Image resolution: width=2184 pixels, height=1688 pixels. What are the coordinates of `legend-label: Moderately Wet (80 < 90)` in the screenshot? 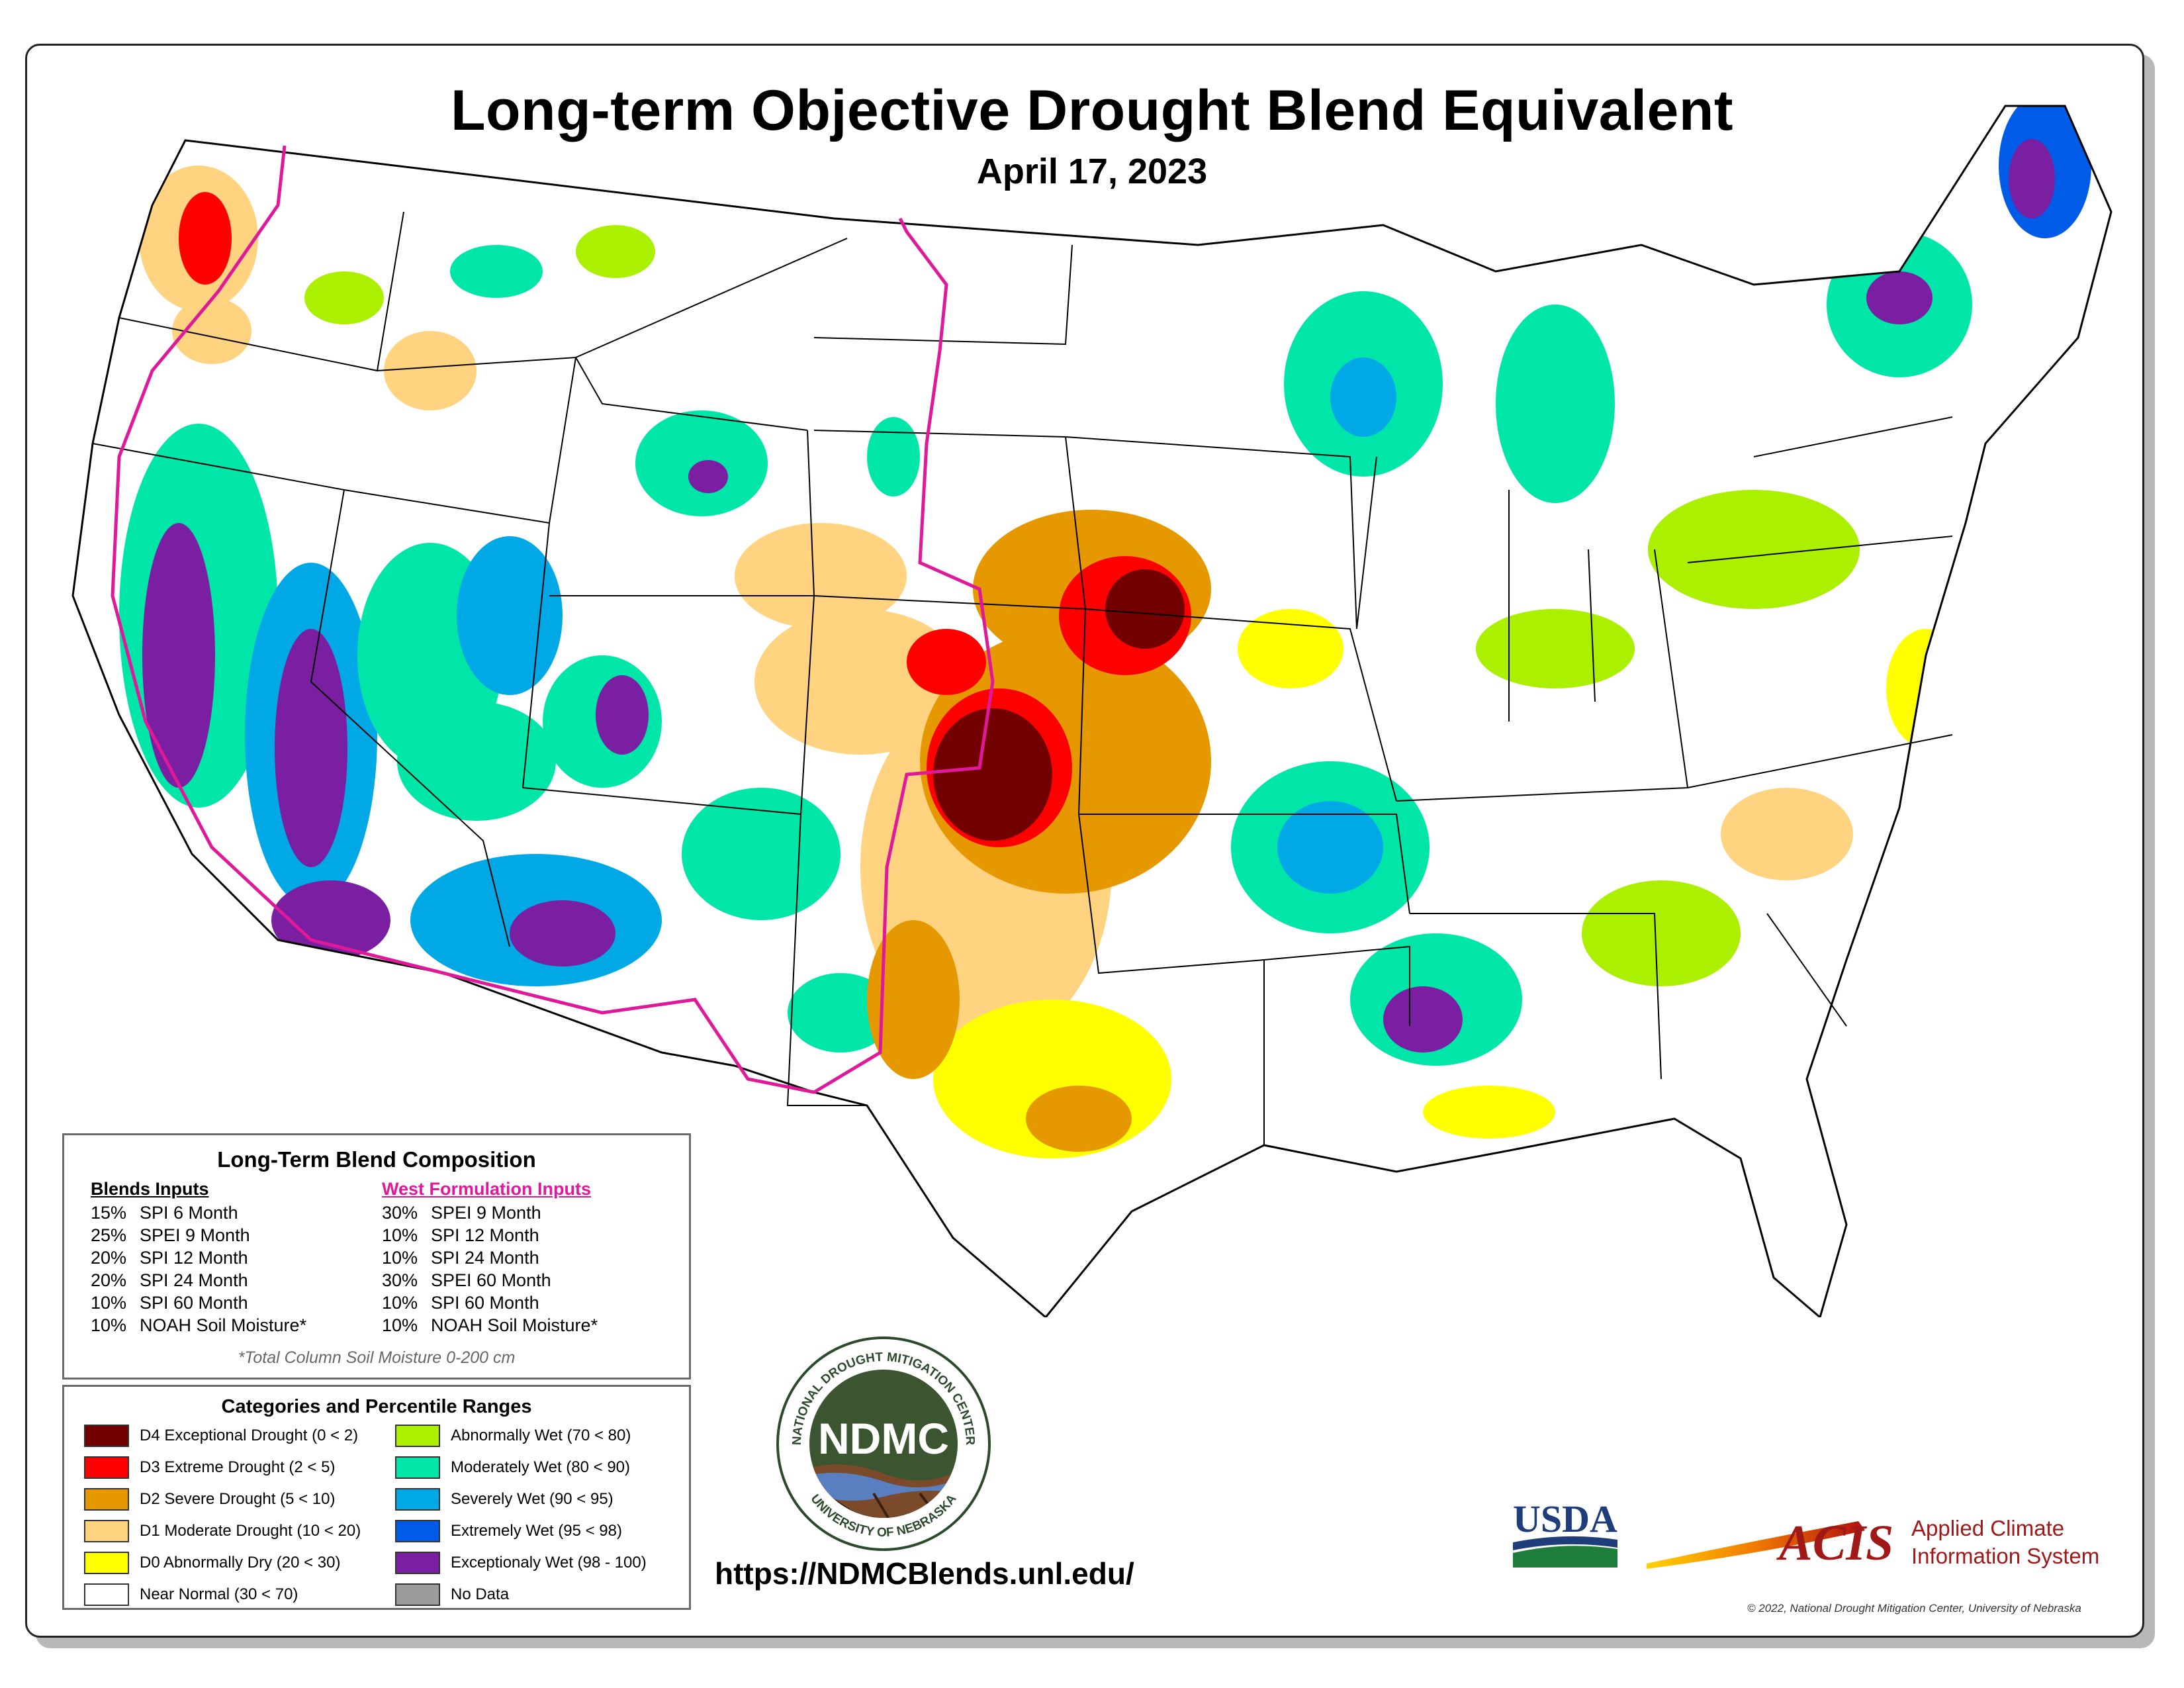 It's located at (541, 1467).